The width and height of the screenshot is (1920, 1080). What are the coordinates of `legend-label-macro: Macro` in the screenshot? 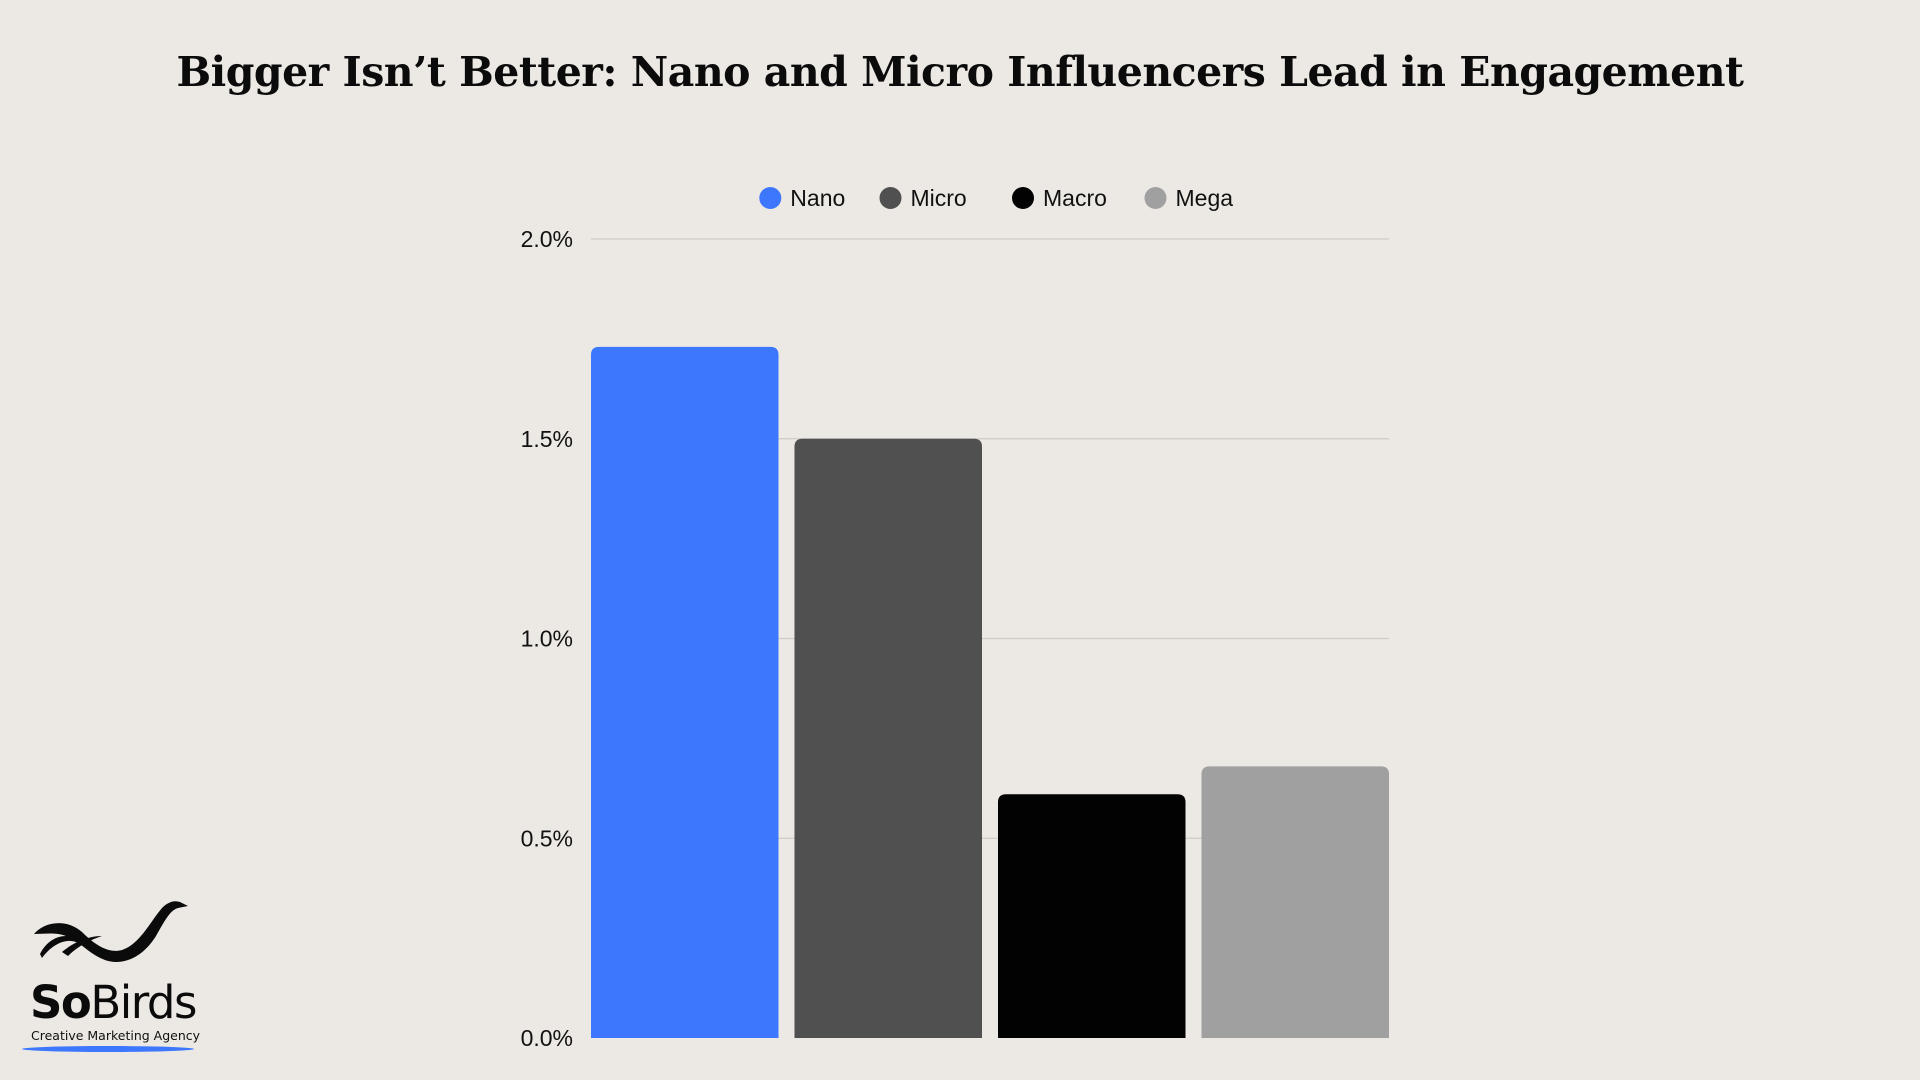 It's located at (1075, 198).